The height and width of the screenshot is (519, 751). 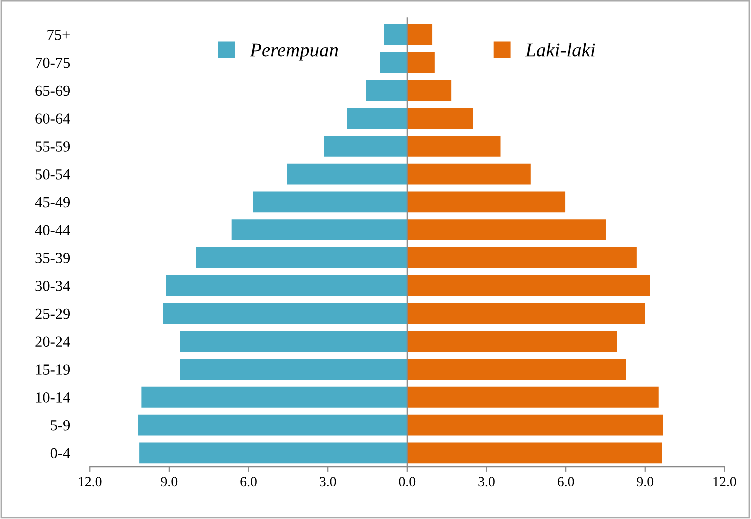 What do you see at coordinates (407, 482) in the screenshot?
I see `x-tick-label: 0.0` at bounding box center [407, 482].